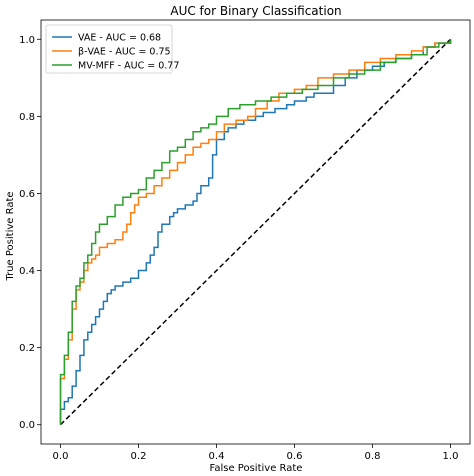  What do you see at coordinates (128, 66) in the screenshot?
I see `legend-label: MV-MFF - AUC = 0.77` at bounding box center [128, 66].